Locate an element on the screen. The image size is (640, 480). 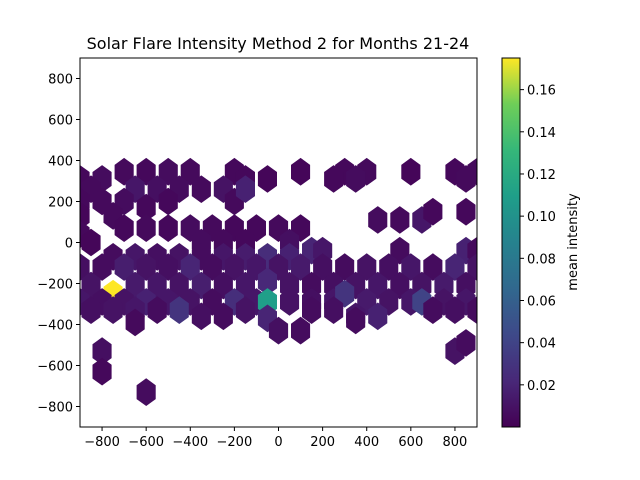
y-tick-label: 400 is located at coordinates (60, 162).